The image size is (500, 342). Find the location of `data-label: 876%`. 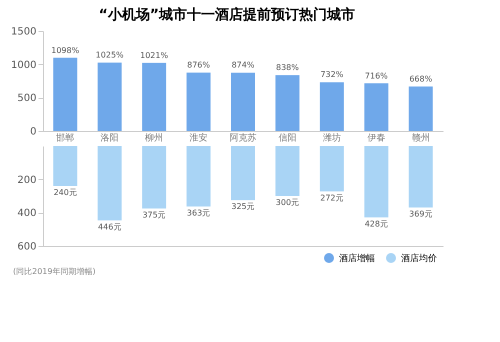

data-label: 876% is located at coordinates (198, 65).